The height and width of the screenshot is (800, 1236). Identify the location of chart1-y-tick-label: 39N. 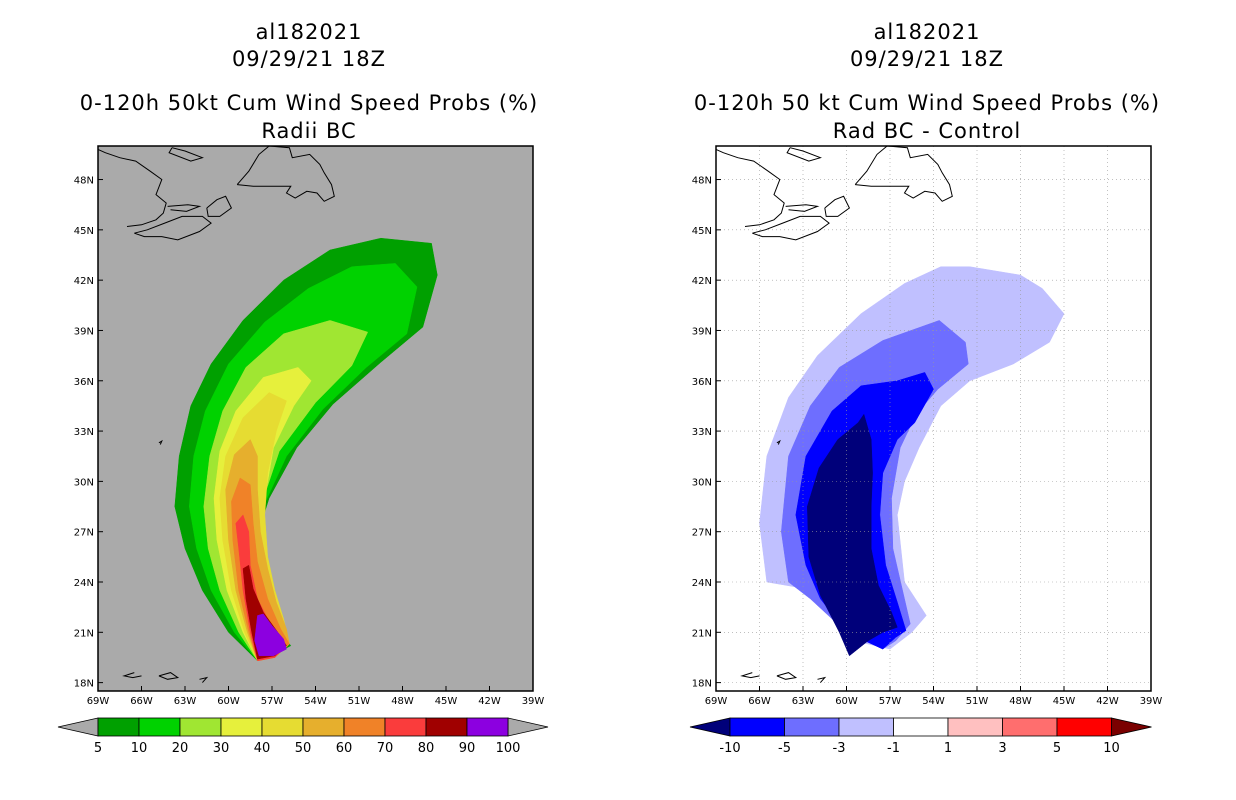
(702, 331).